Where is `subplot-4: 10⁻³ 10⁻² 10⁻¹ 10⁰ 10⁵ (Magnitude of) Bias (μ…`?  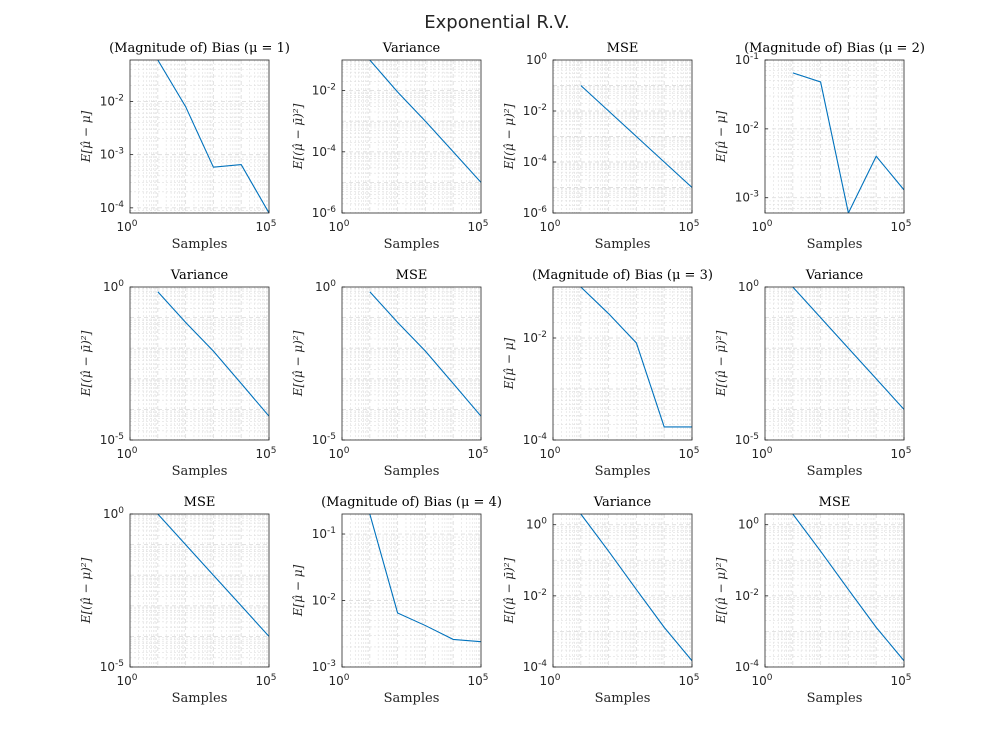 subplot-4: 10⁻³ 10⁻² 10⁻¹ 10⁰ 10⁵ (Magnitude of) Bias (μ… is located at coordinates (819, 146).